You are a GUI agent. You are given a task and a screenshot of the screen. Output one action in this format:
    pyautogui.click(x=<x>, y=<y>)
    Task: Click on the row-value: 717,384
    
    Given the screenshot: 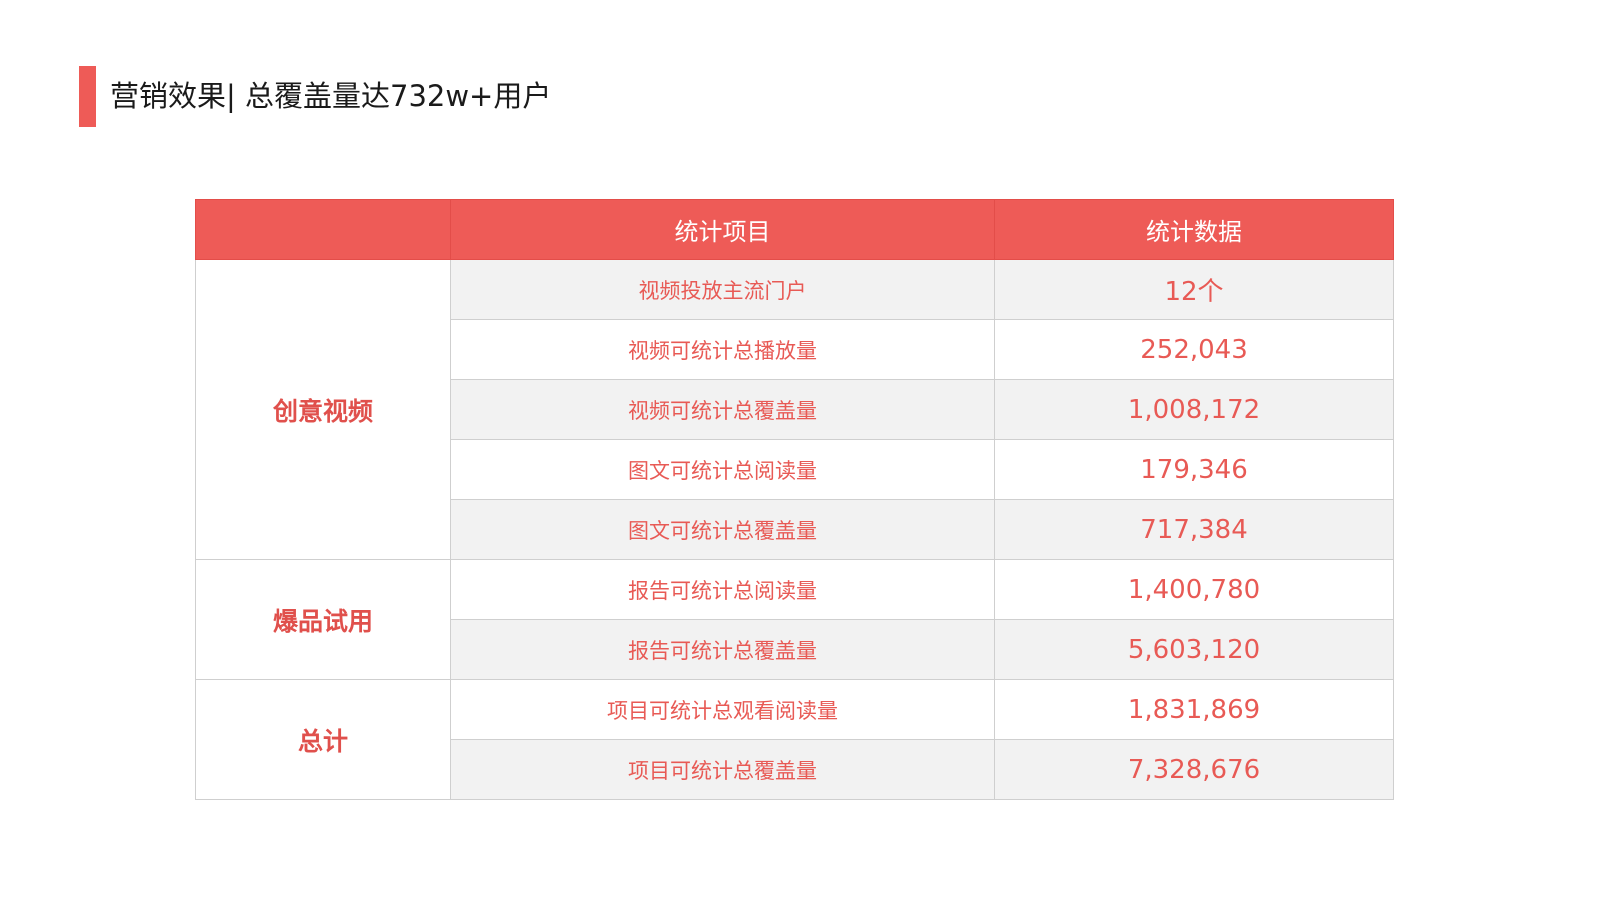 What is the action you would take?
    pyautogui.click(x=1194, y=529)
    